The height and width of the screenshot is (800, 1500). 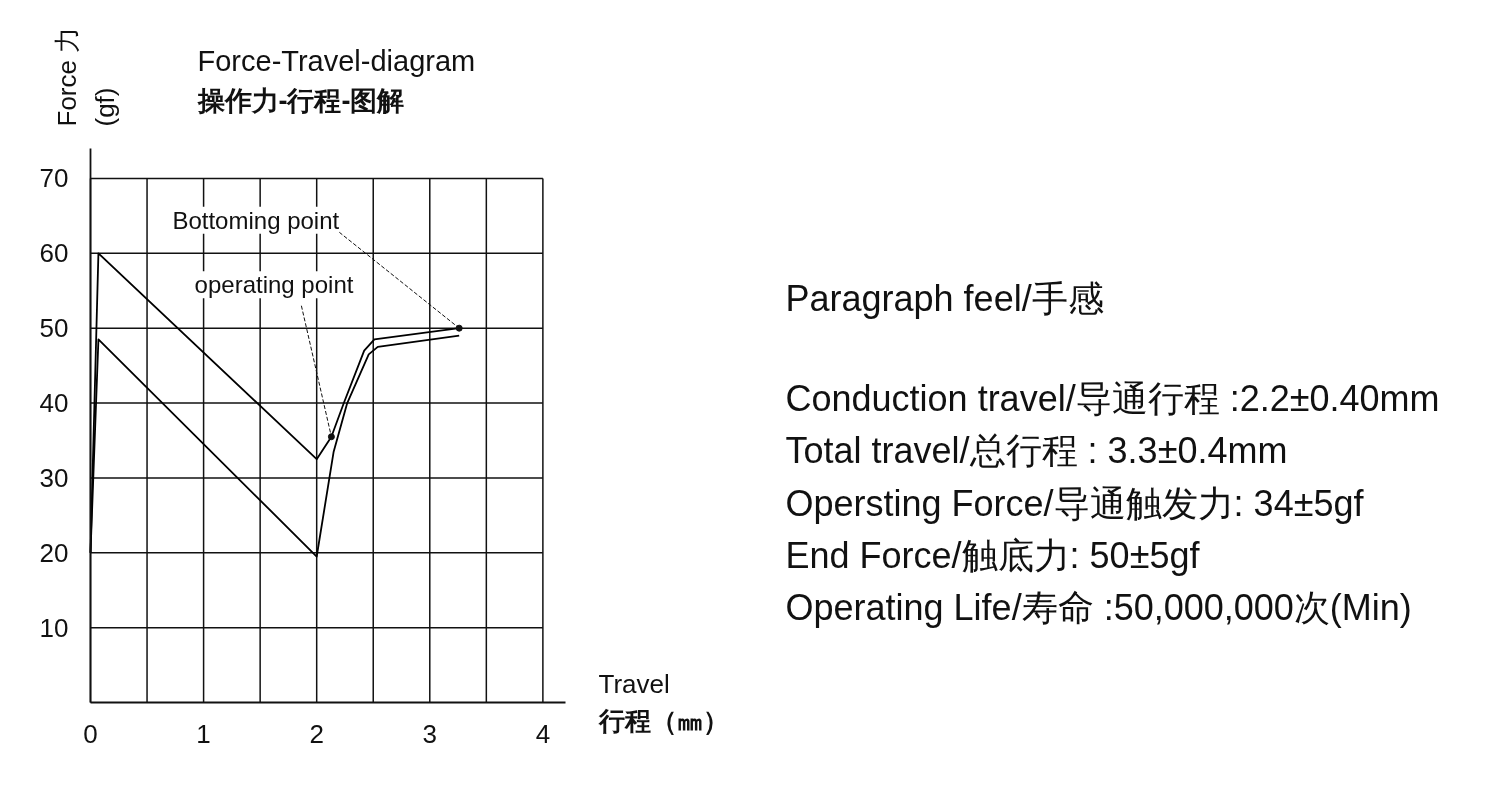 What do you see at coordinates (1112, 398) in the screenshot?
I see `text: Conduction travel/导通行程 :2.2±0.40mm` at bounding box center [1112, 398].